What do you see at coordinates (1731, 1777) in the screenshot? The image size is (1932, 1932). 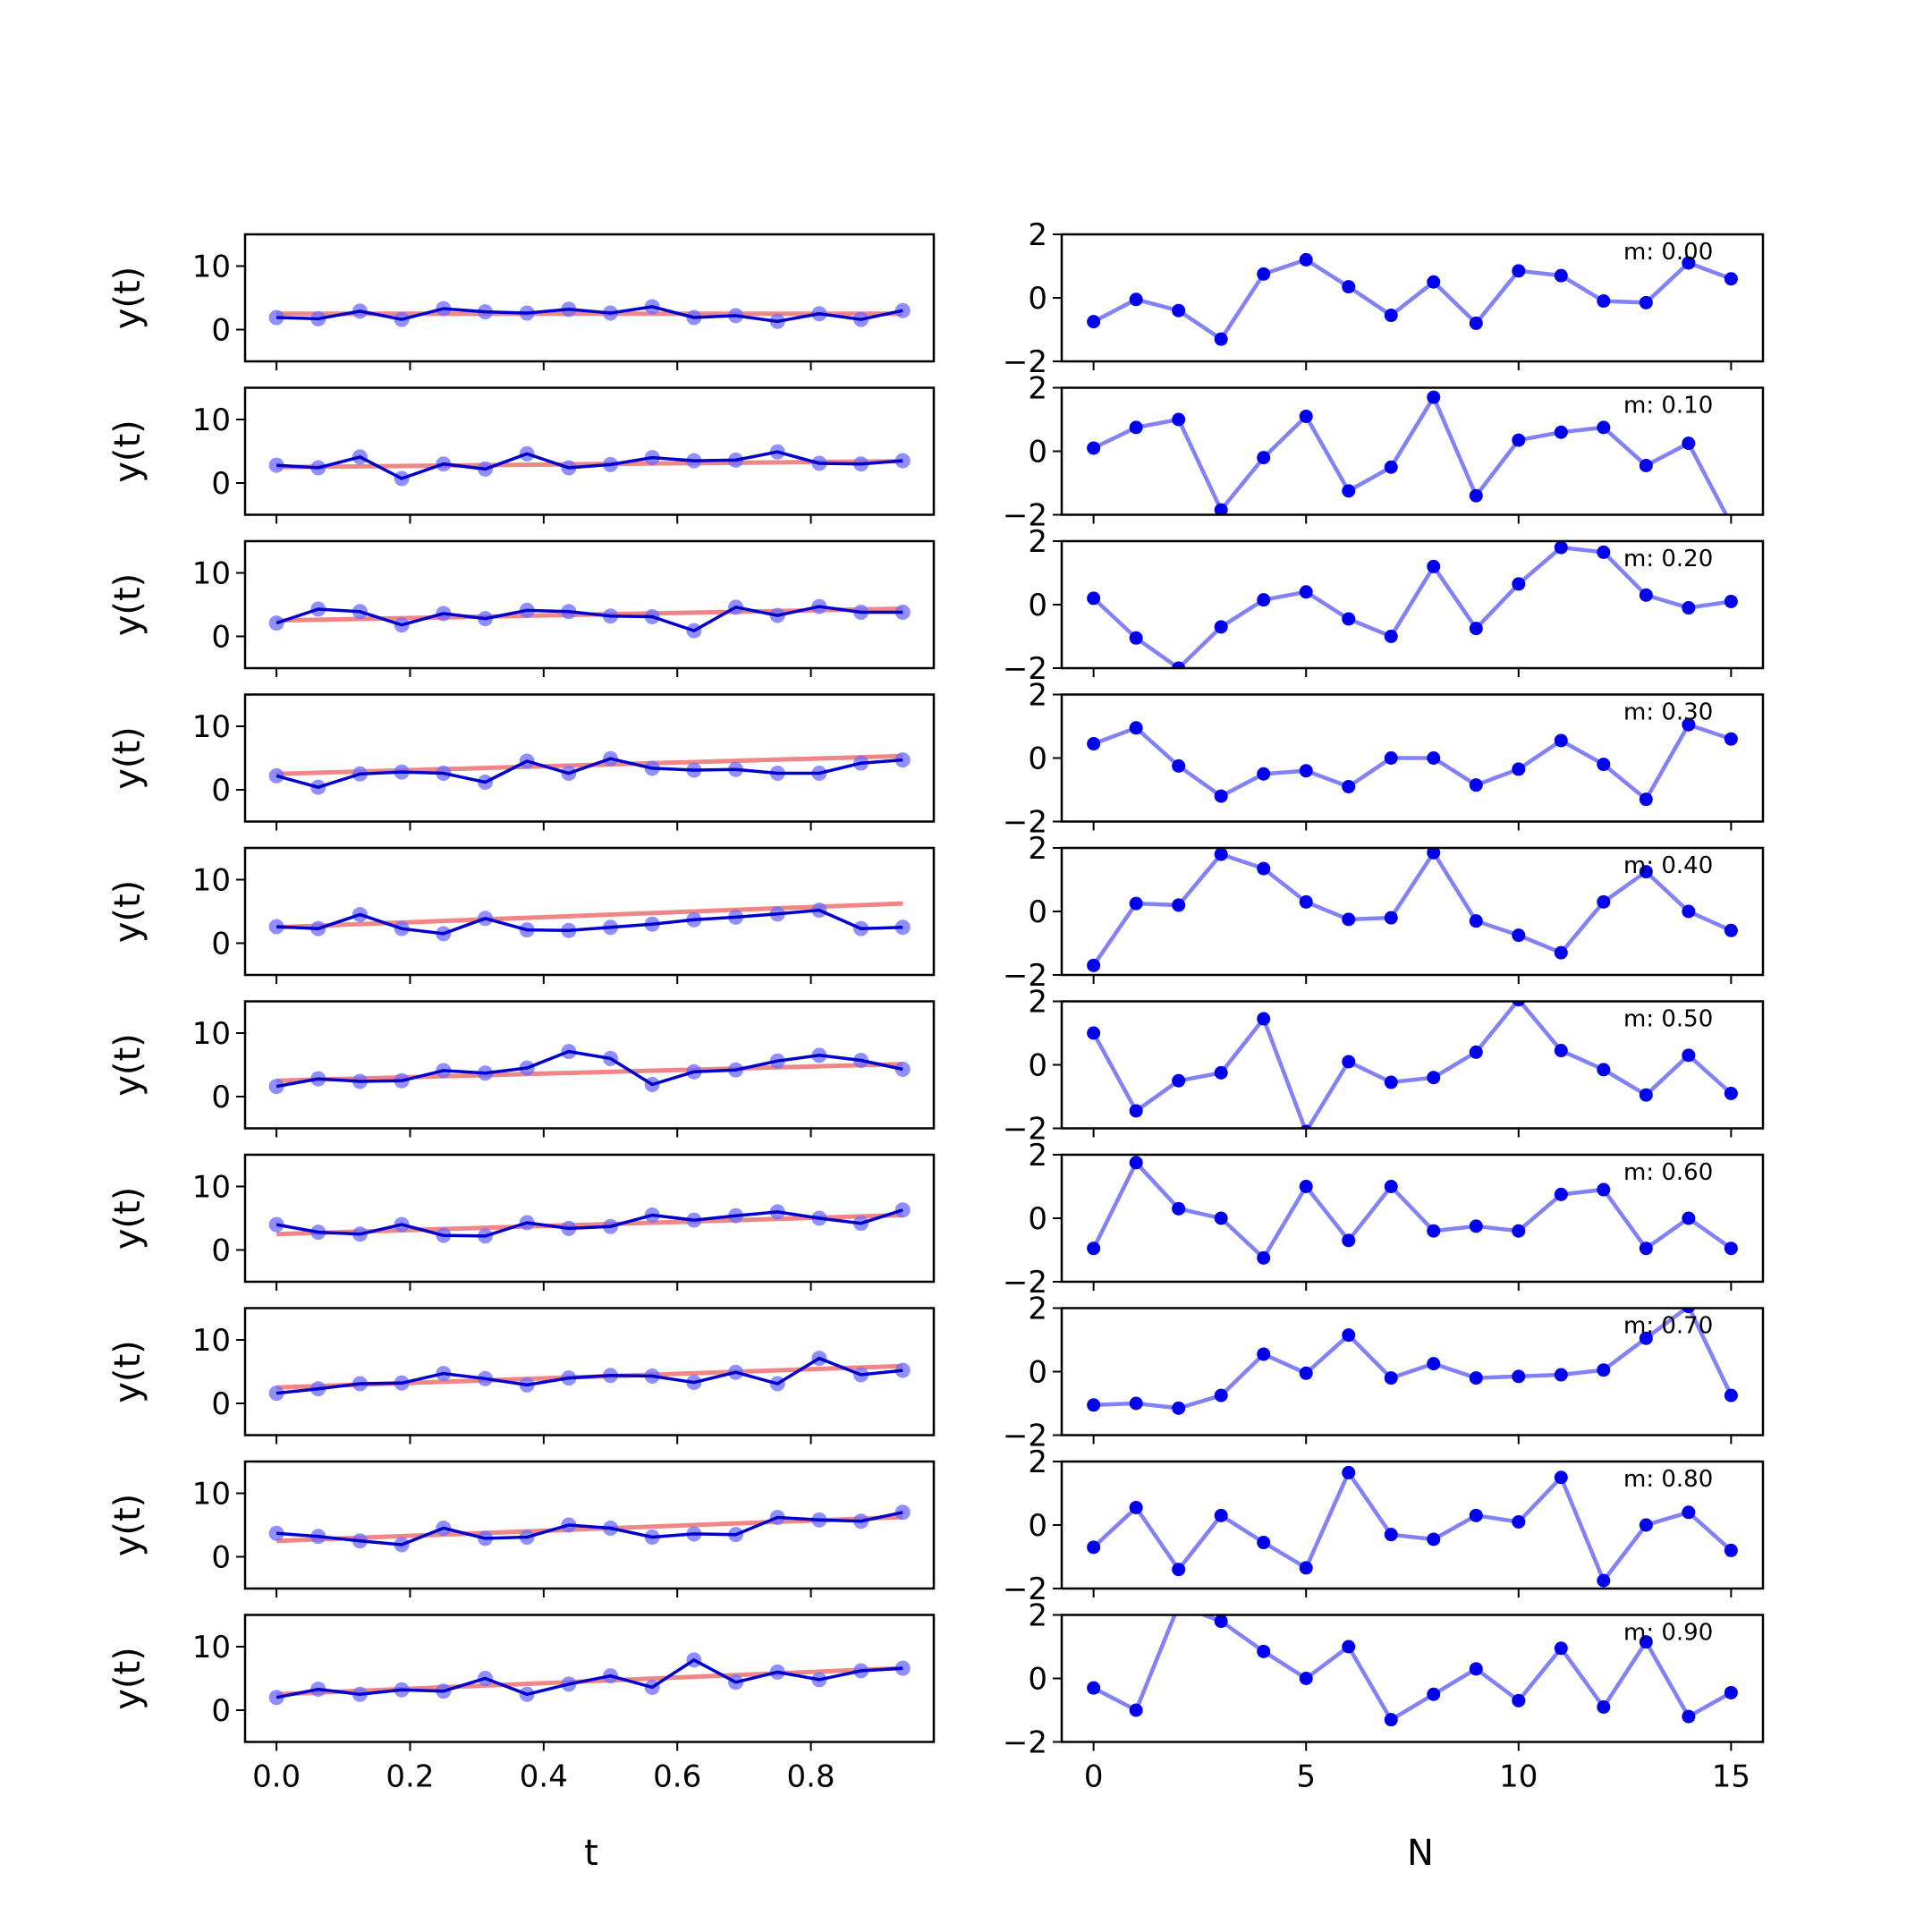 I see `x-tick-label: 15` at bounding box center [1731, 1777].